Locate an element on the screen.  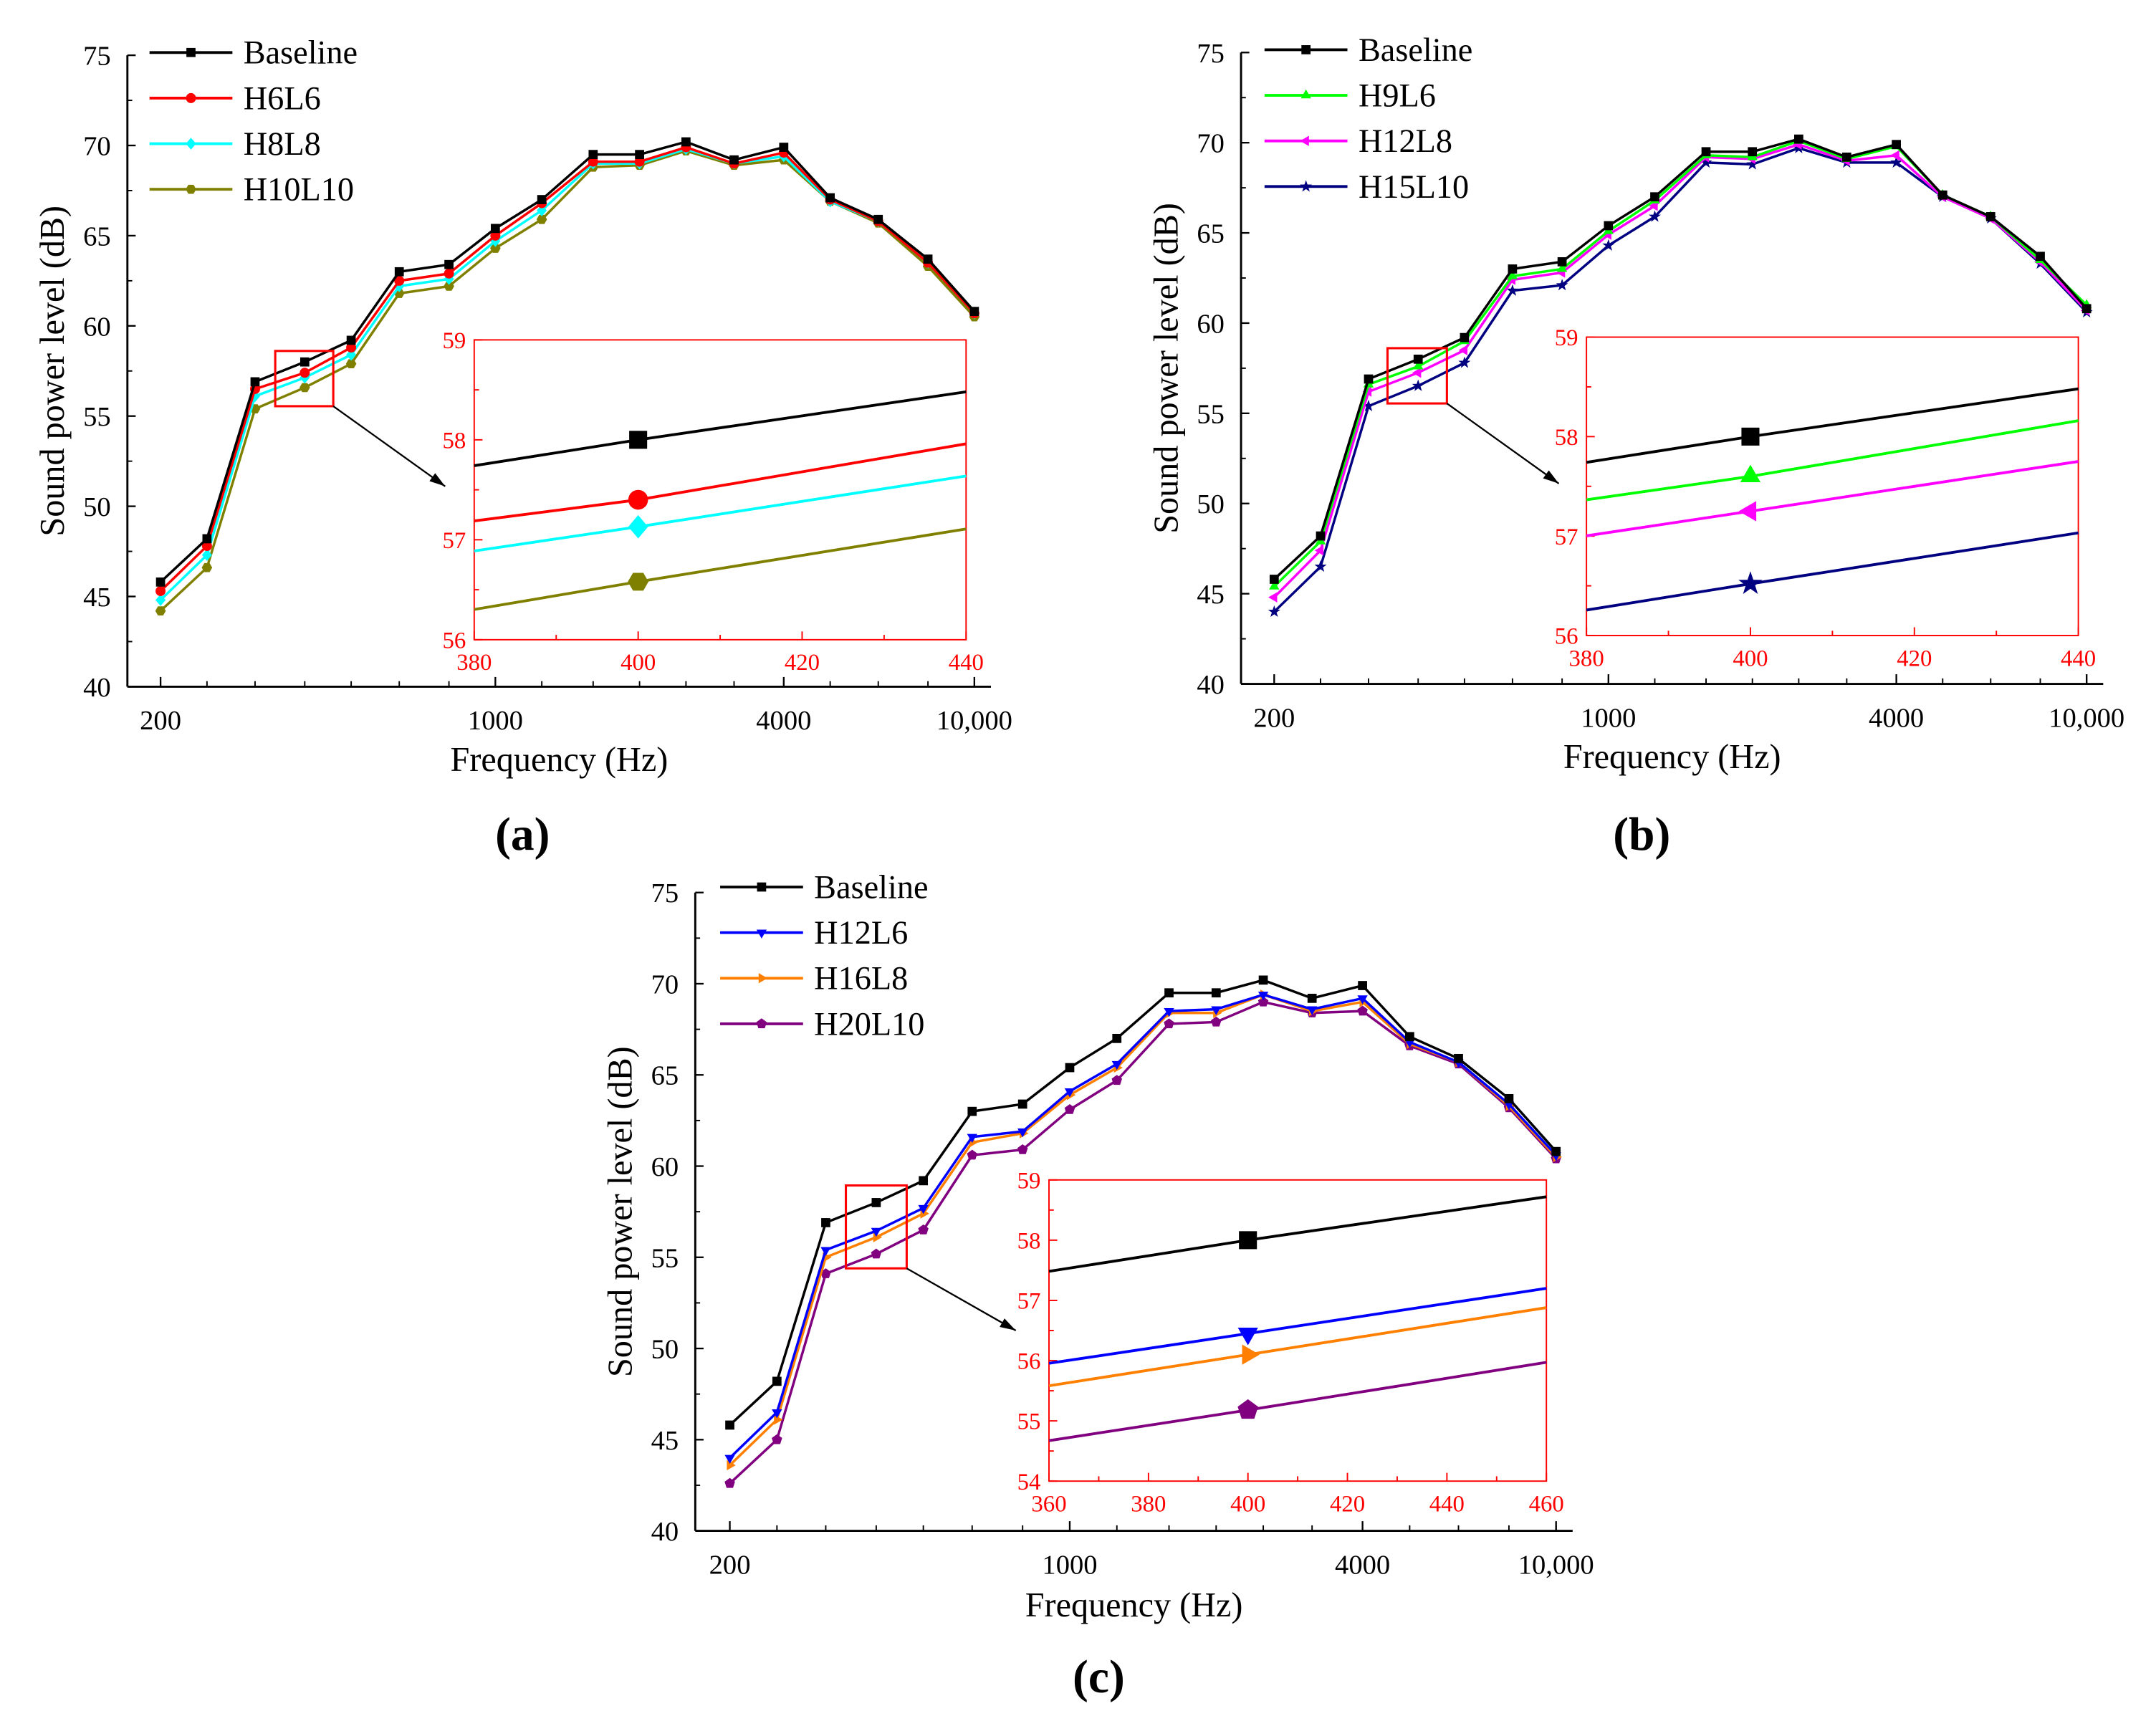
y-tick-label: 60 is located at coordinates (1211, 324).